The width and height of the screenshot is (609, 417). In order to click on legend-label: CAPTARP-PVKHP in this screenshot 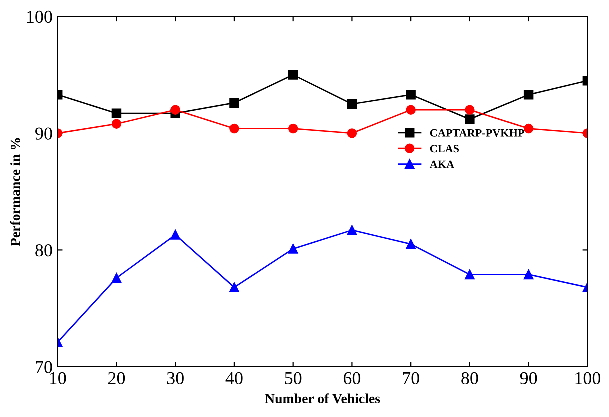, I will do `click(477, 133)`.